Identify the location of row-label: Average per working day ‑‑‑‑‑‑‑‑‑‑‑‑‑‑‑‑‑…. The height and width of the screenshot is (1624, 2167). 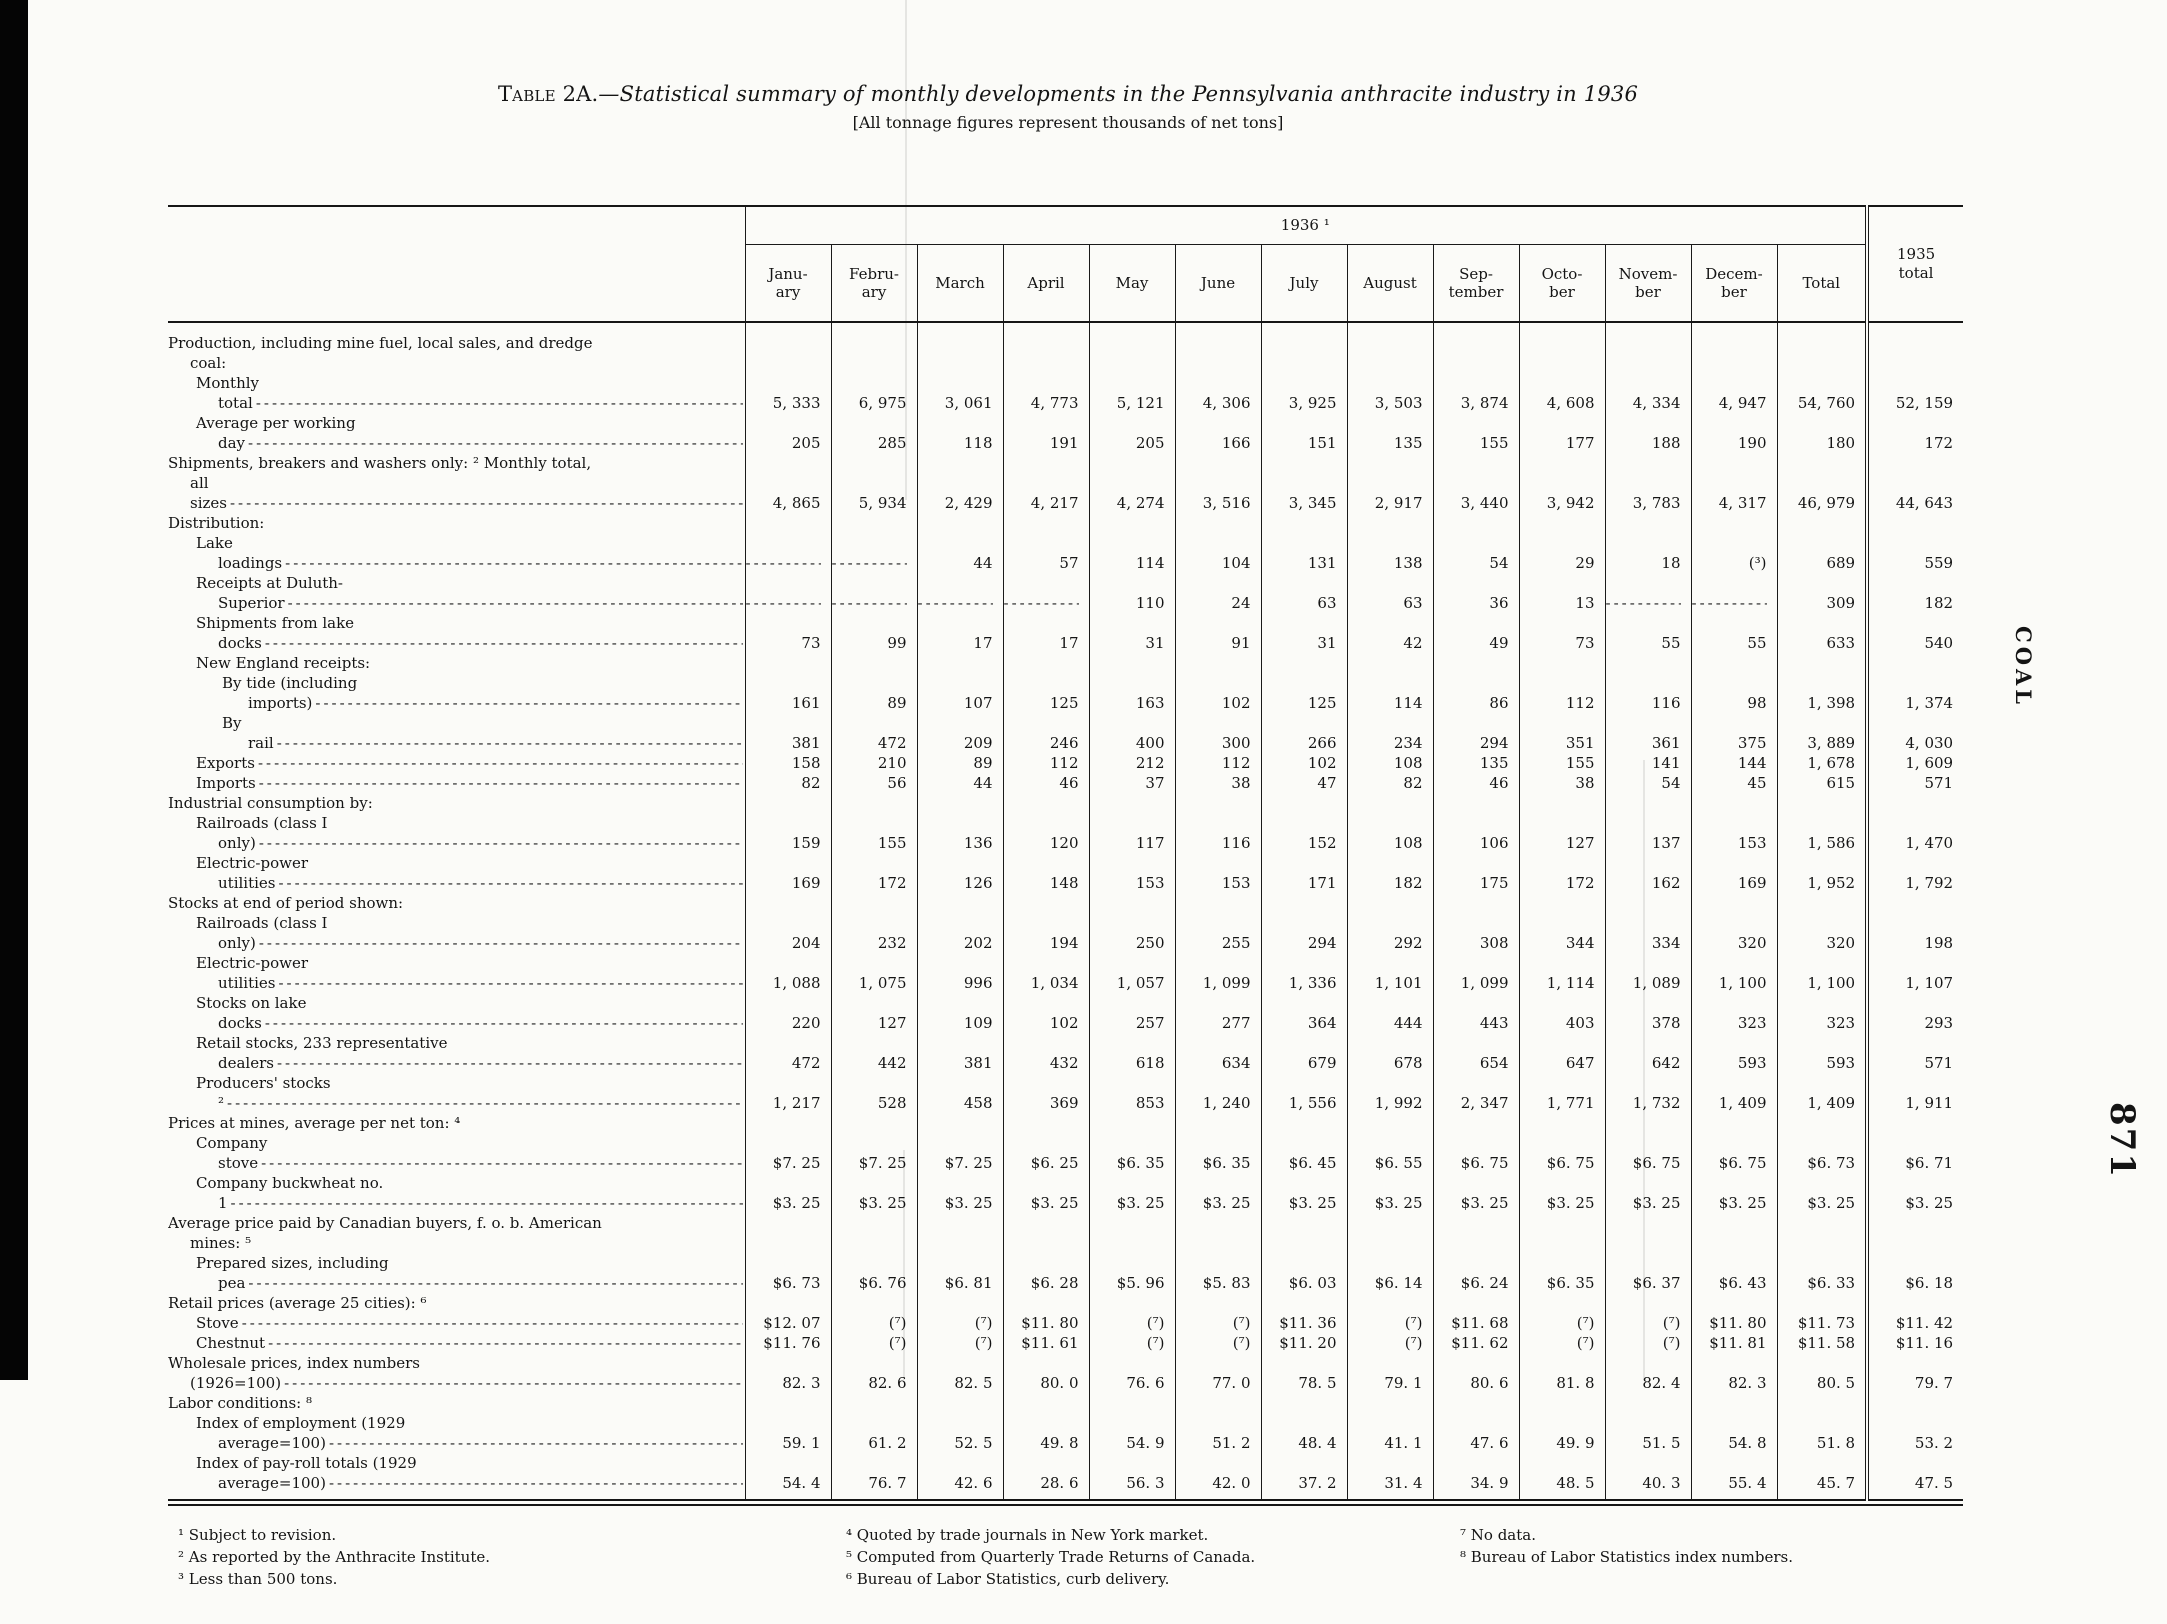
(455, 433).